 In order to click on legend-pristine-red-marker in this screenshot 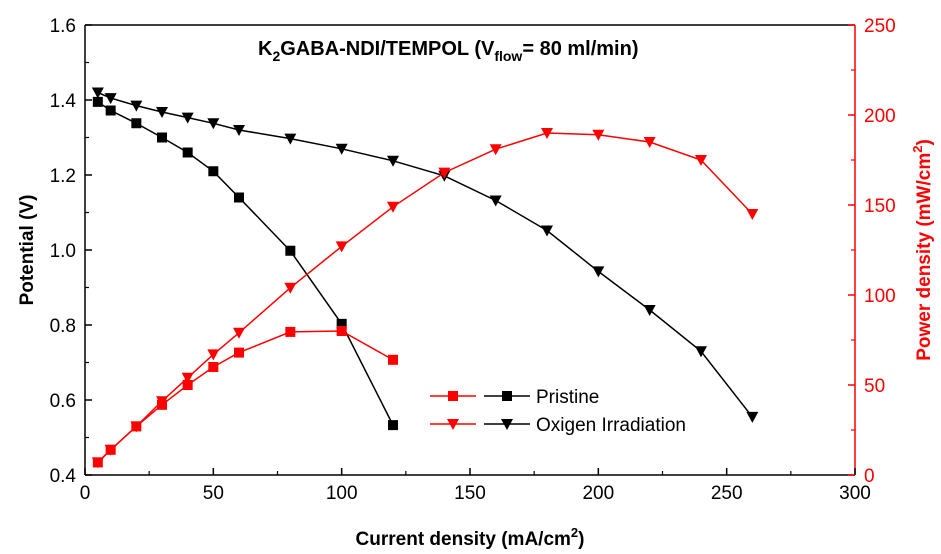, I will do `click(453, 396)`.